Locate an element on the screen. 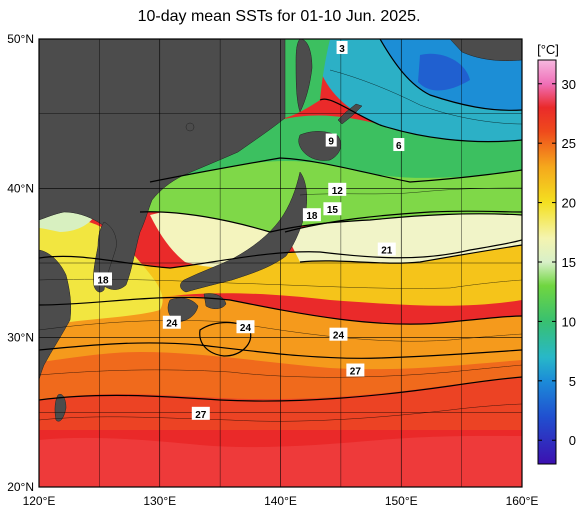  contour-label: 21 is located at coordinates (386, 249).